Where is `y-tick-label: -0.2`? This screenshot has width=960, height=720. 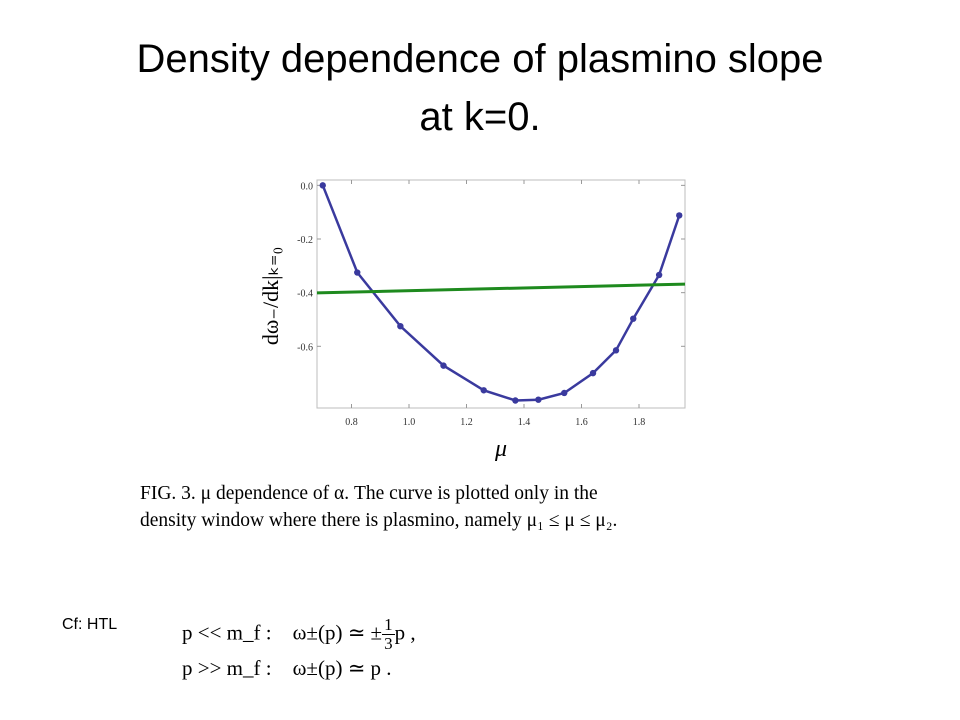
y-tick-label: -0.2 is located at coordinates (305, 240).